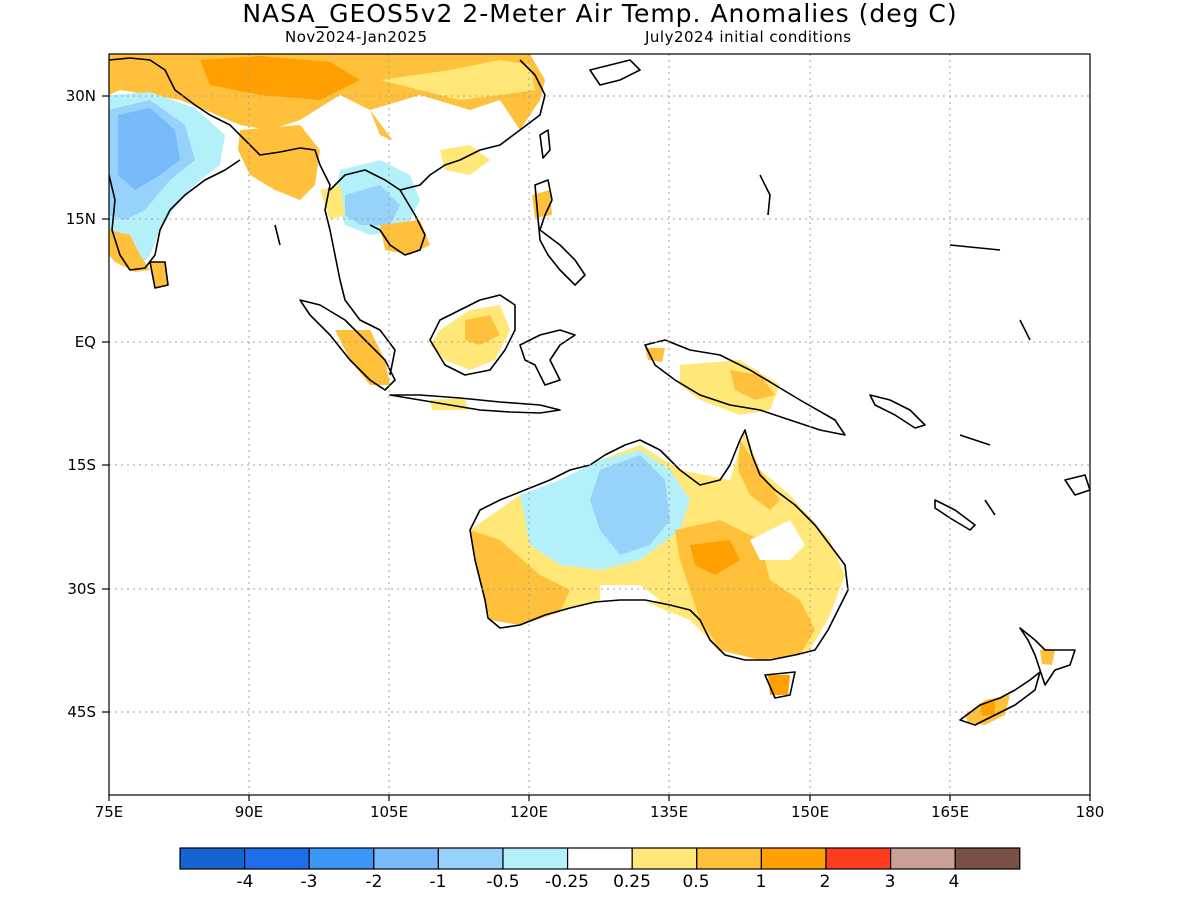  I want to click on x-label-105e: 105E, so click(389, 812).